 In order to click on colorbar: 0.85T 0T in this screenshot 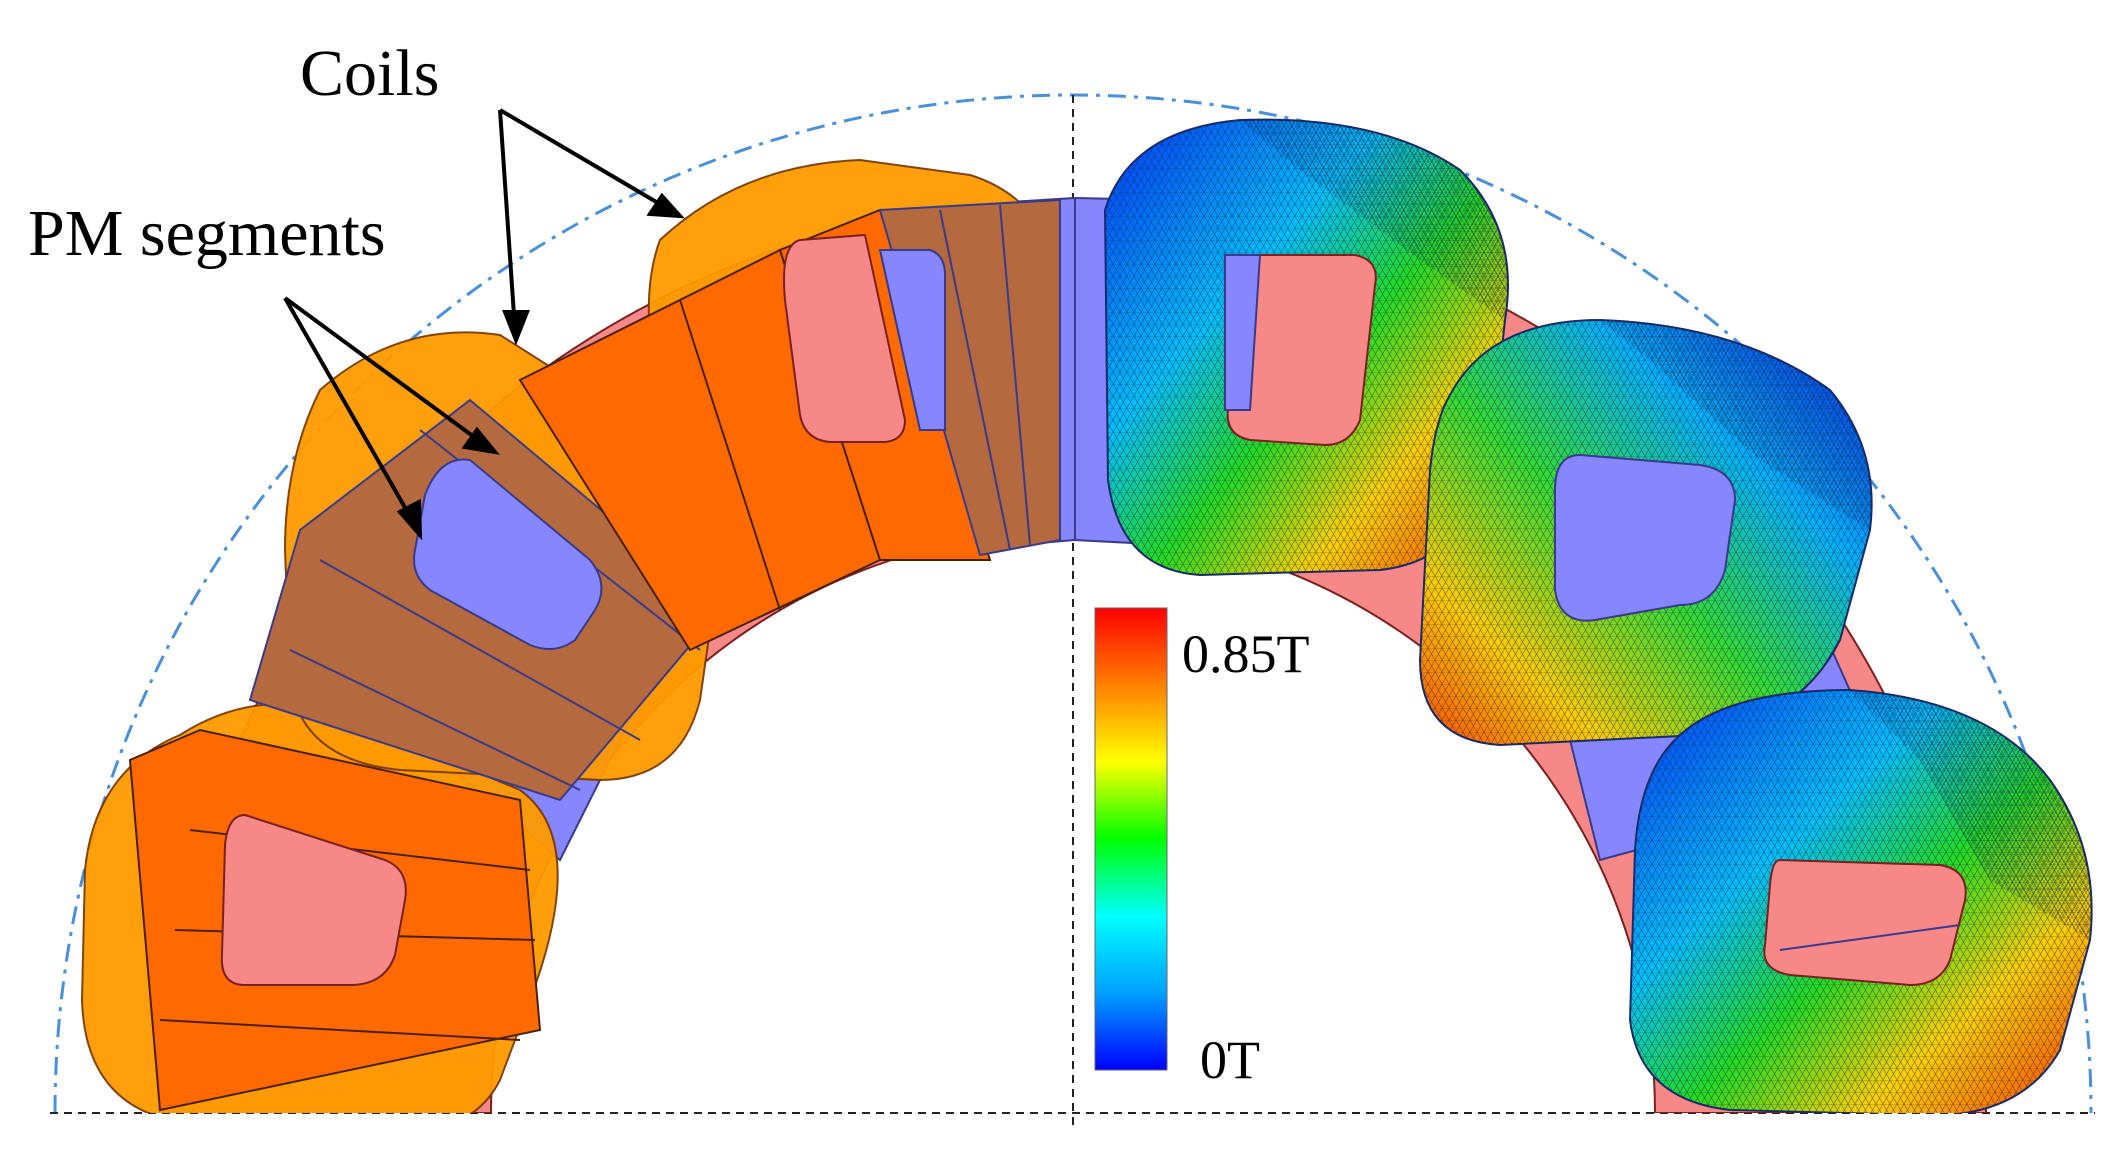, I will do `click(1202, 848)`.